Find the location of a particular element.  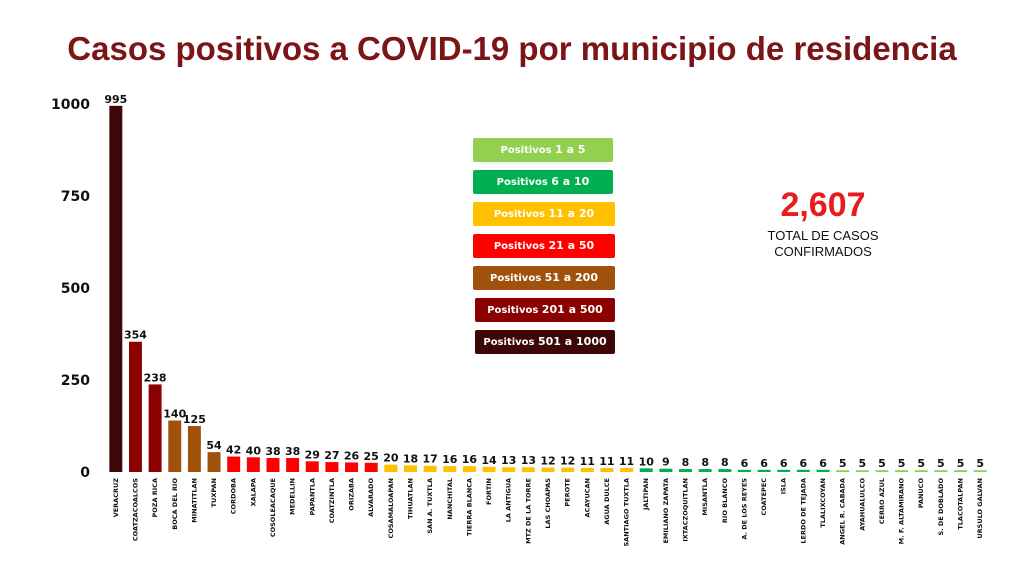

y-tick-label: 500 is located at coordinates (75, 289).